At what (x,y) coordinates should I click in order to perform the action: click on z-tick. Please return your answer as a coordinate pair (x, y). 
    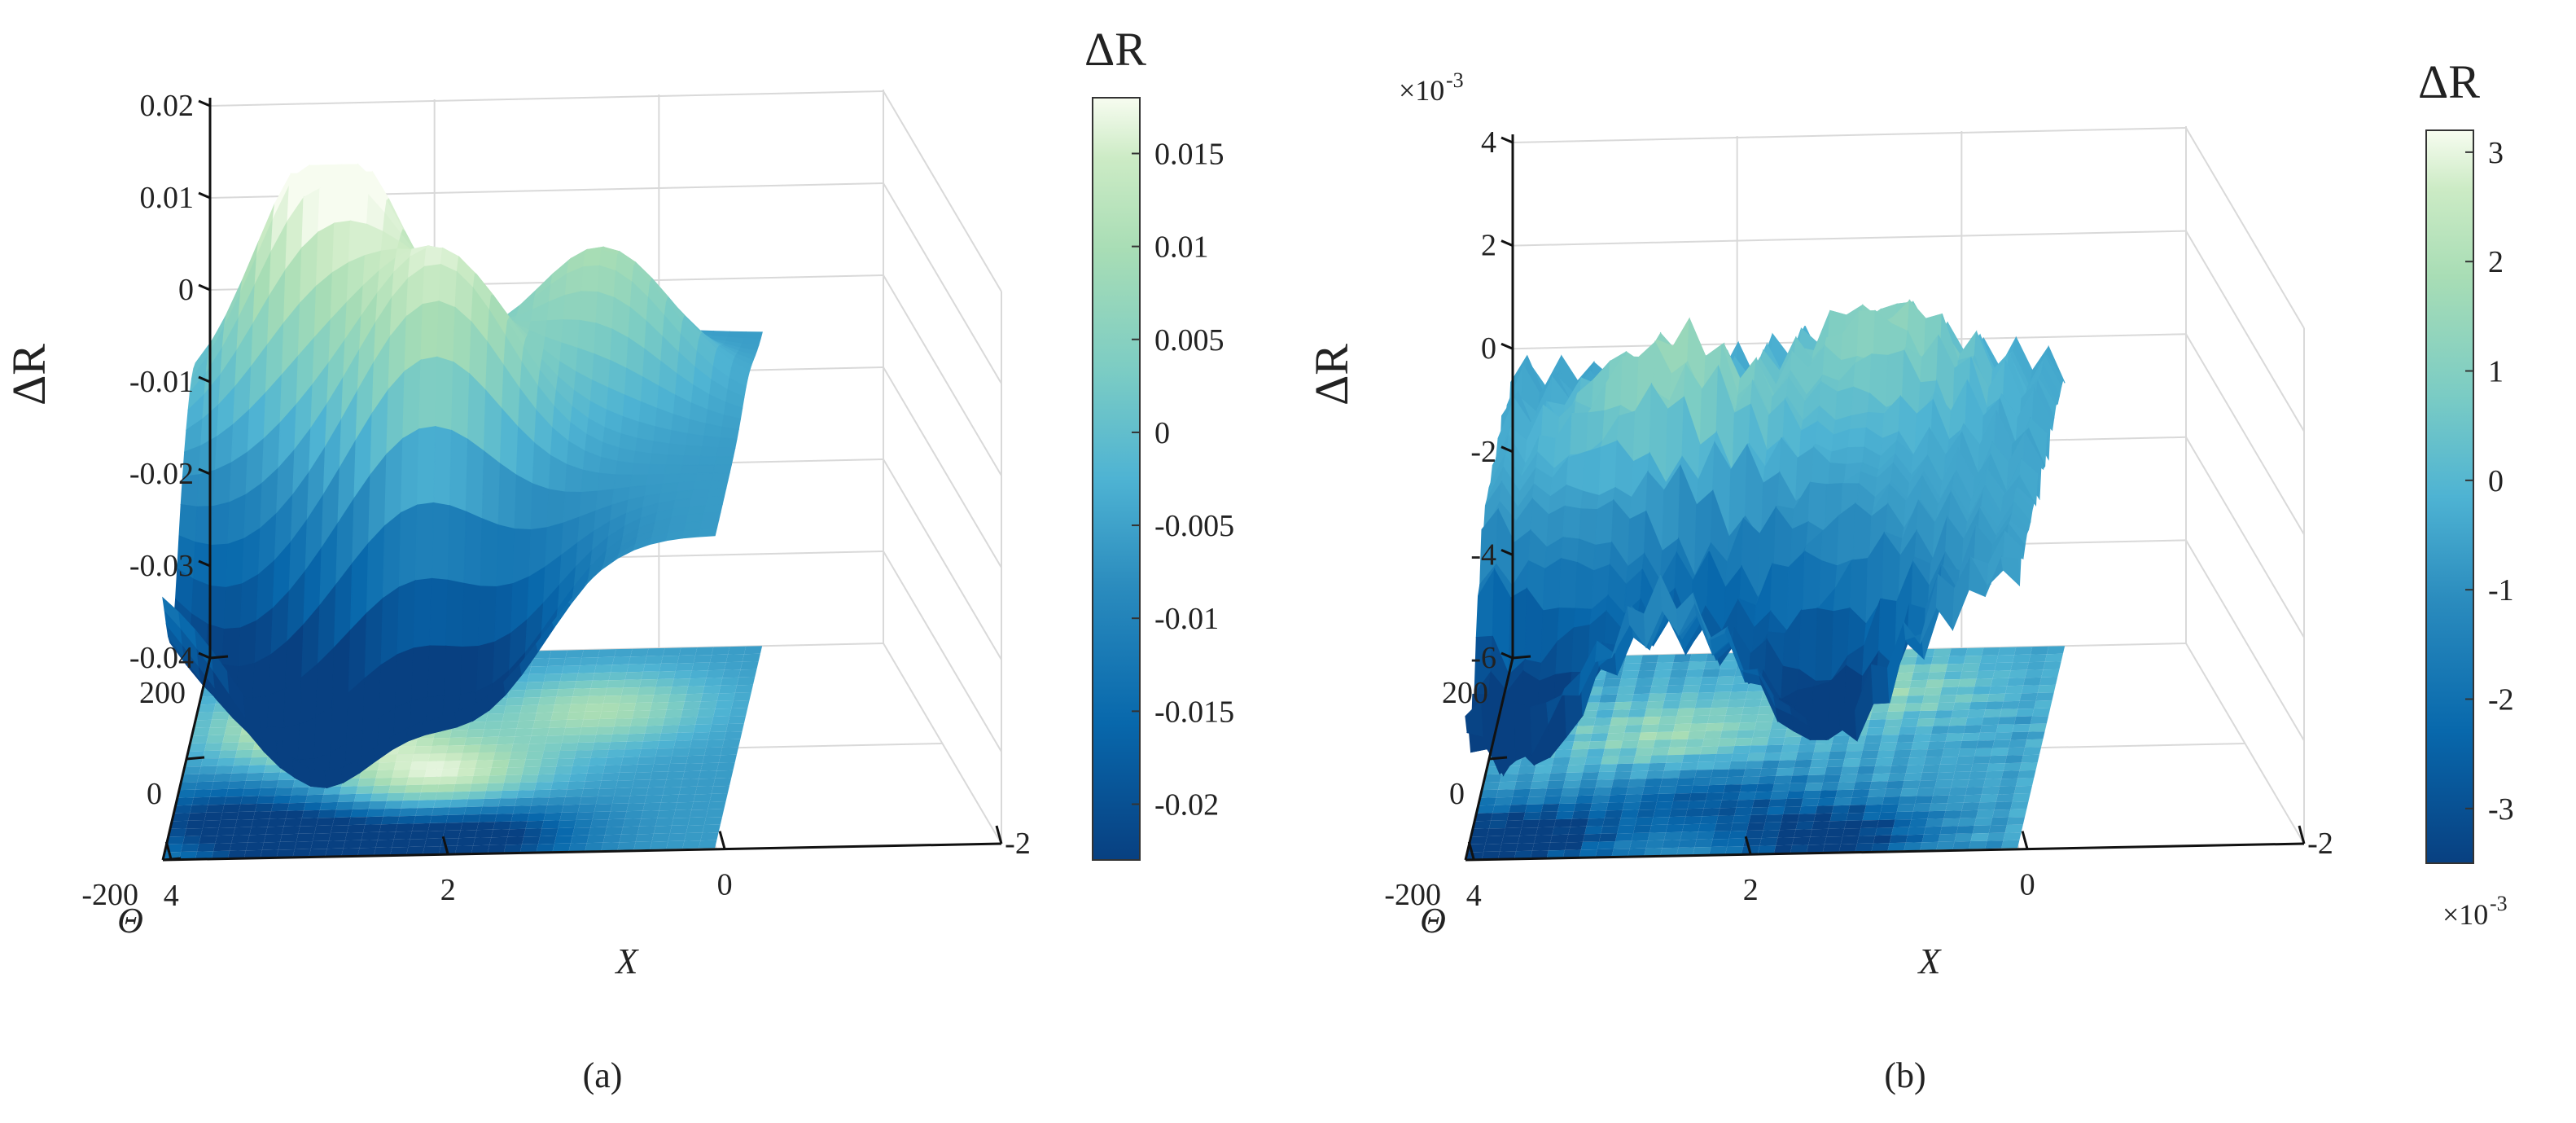
    Looking at the image, I should click on (204, 103).